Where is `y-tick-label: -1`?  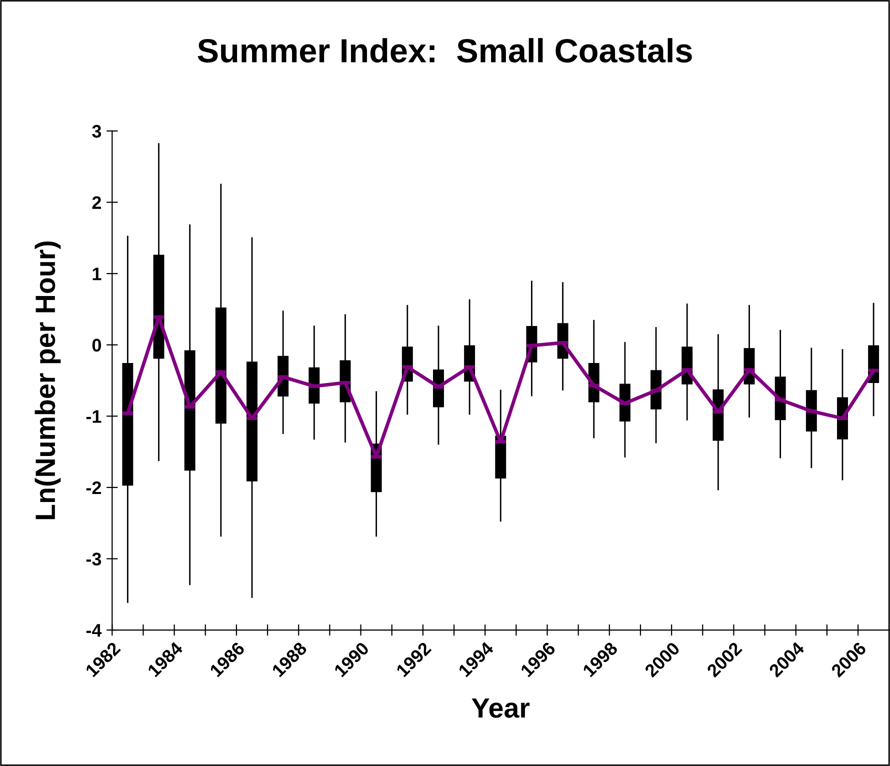
y-tick-label: -1 is located at coordinates (94, 416).